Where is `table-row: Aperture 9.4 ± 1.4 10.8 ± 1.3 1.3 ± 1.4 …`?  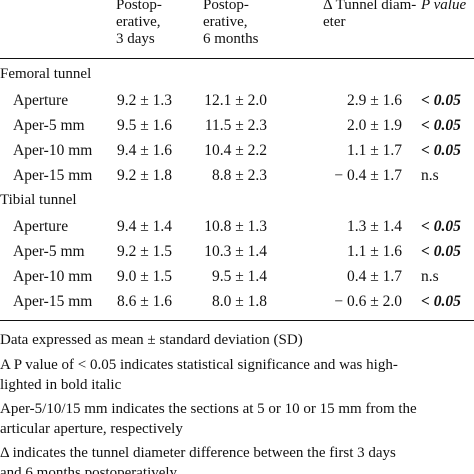 table-row: Aperture 9.4 ± 1.4 10.8 ± 1.3 1.3 ± 1.4 … is located at coordinates (237, 230).